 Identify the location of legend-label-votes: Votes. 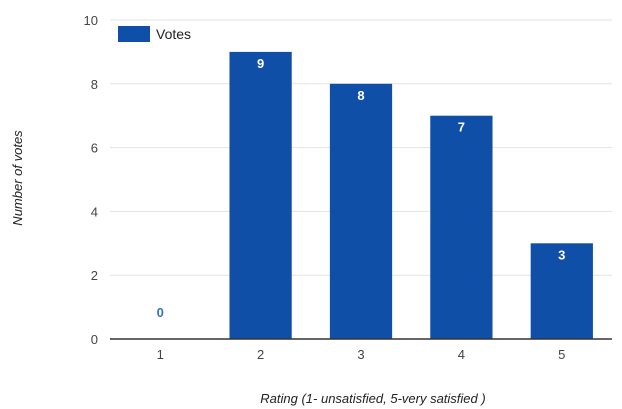
(173, 34).